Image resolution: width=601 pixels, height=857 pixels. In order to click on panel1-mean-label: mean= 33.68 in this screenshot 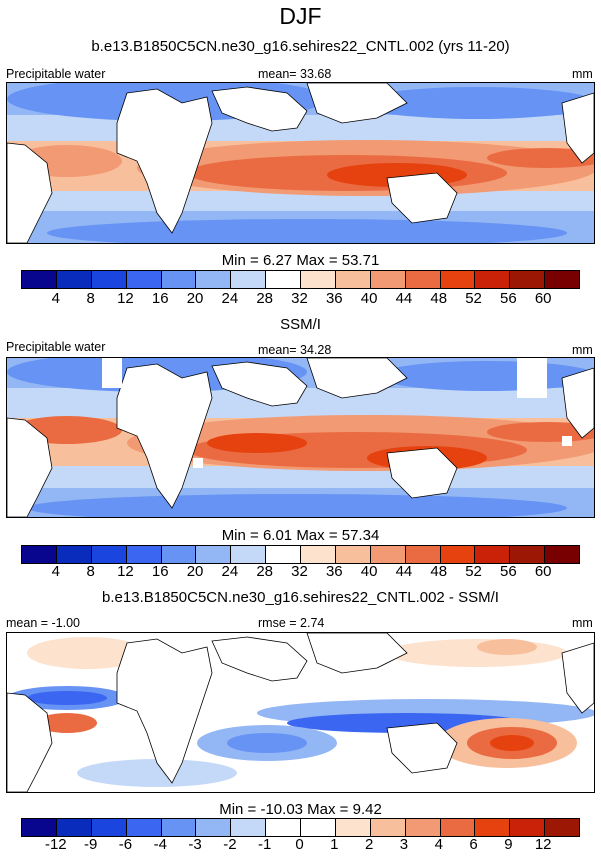, I will do `click(295, 74)`.